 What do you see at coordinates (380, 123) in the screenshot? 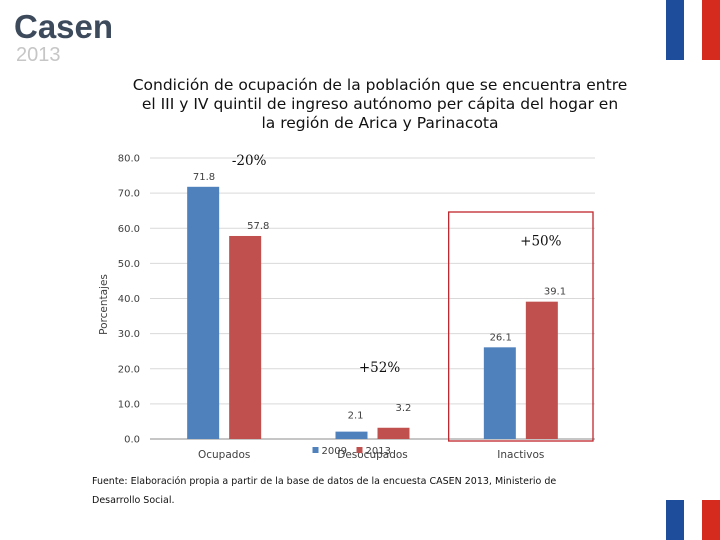
I see `chart-title-line: la región de Arica y Parinacota` at bounding box center [380, 123].